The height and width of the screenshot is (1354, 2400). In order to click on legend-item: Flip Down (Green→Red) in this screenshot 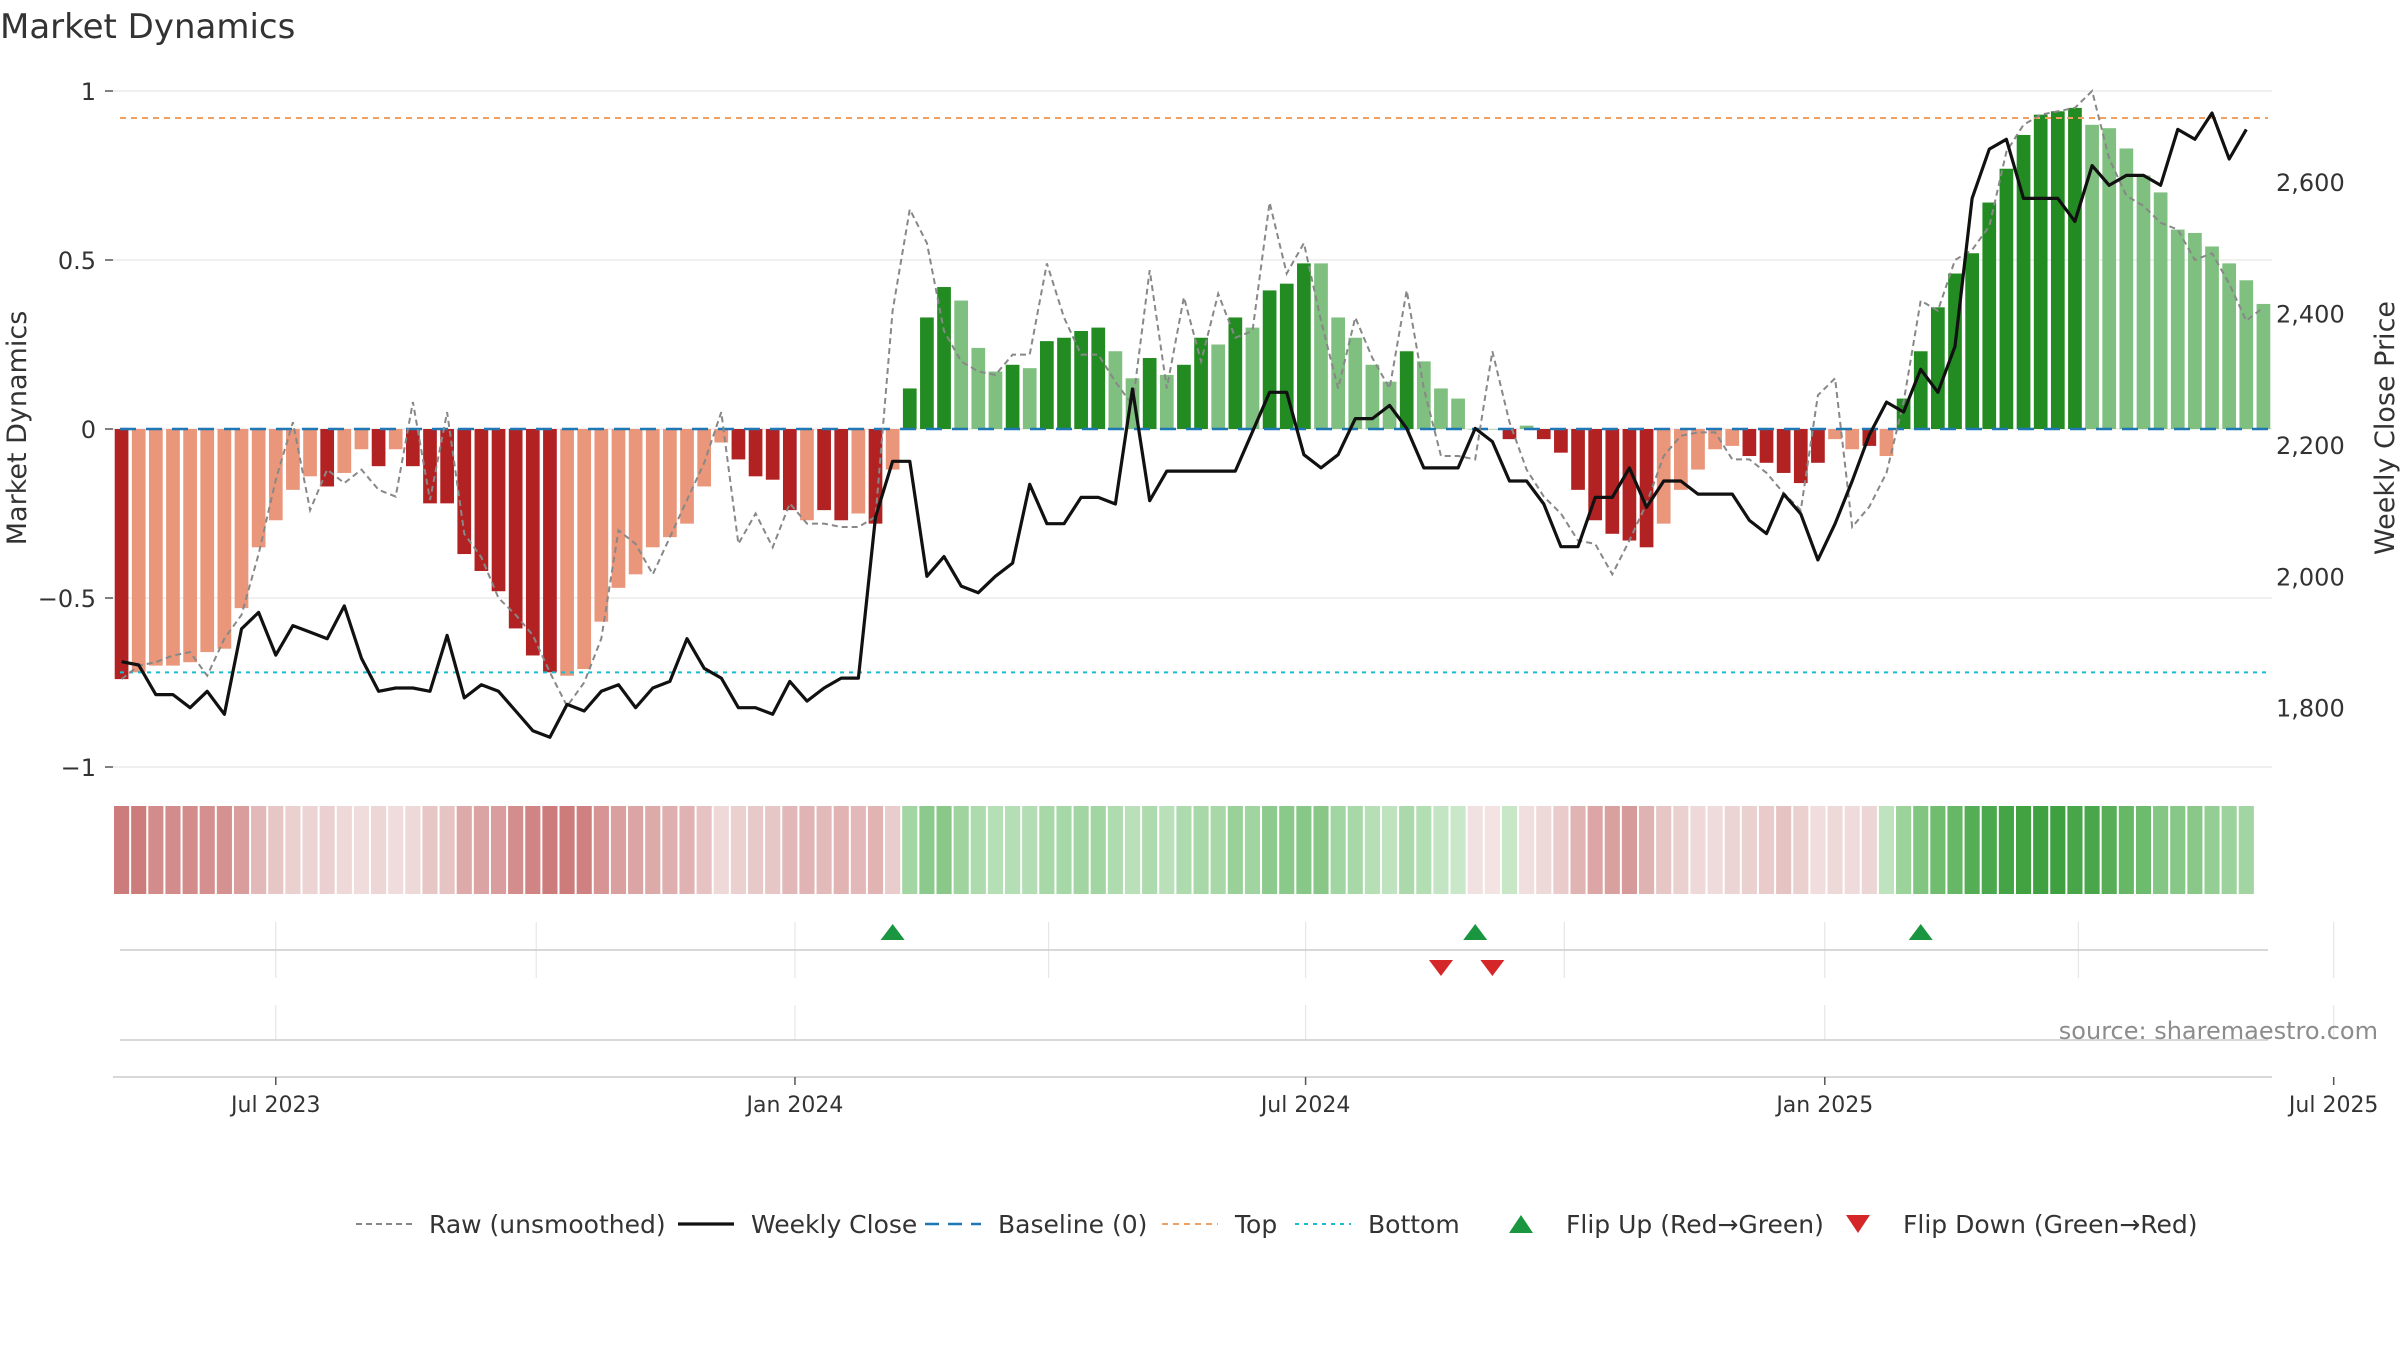, I will do `click(2022, 1224)`.